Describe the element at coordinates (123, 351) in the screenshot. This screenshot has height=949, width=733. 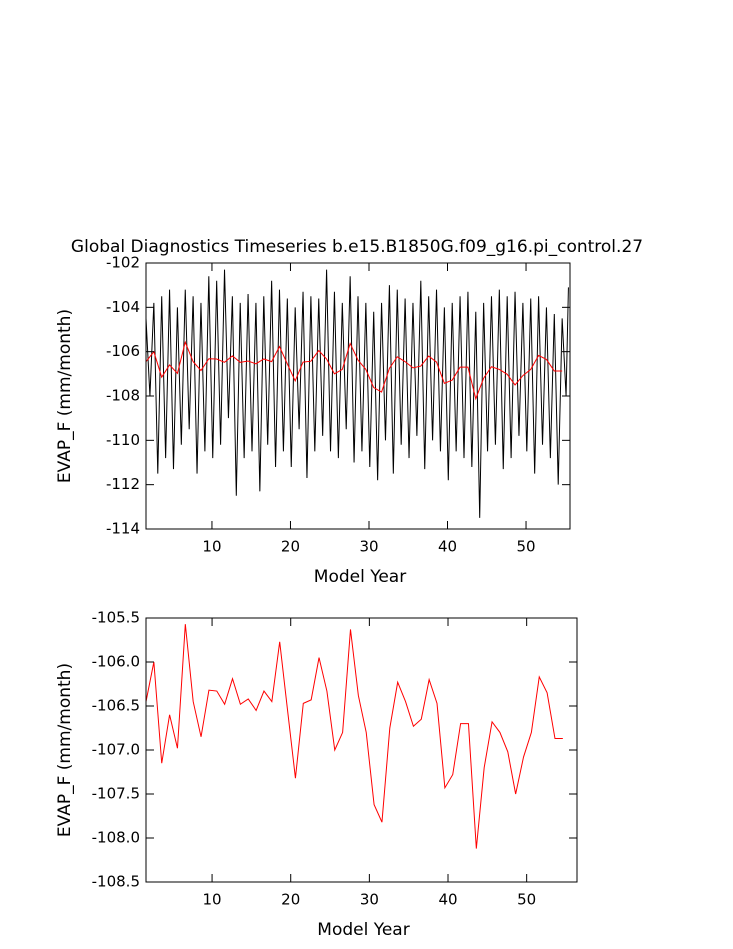
I see `y-tick-label: -106` at that location.